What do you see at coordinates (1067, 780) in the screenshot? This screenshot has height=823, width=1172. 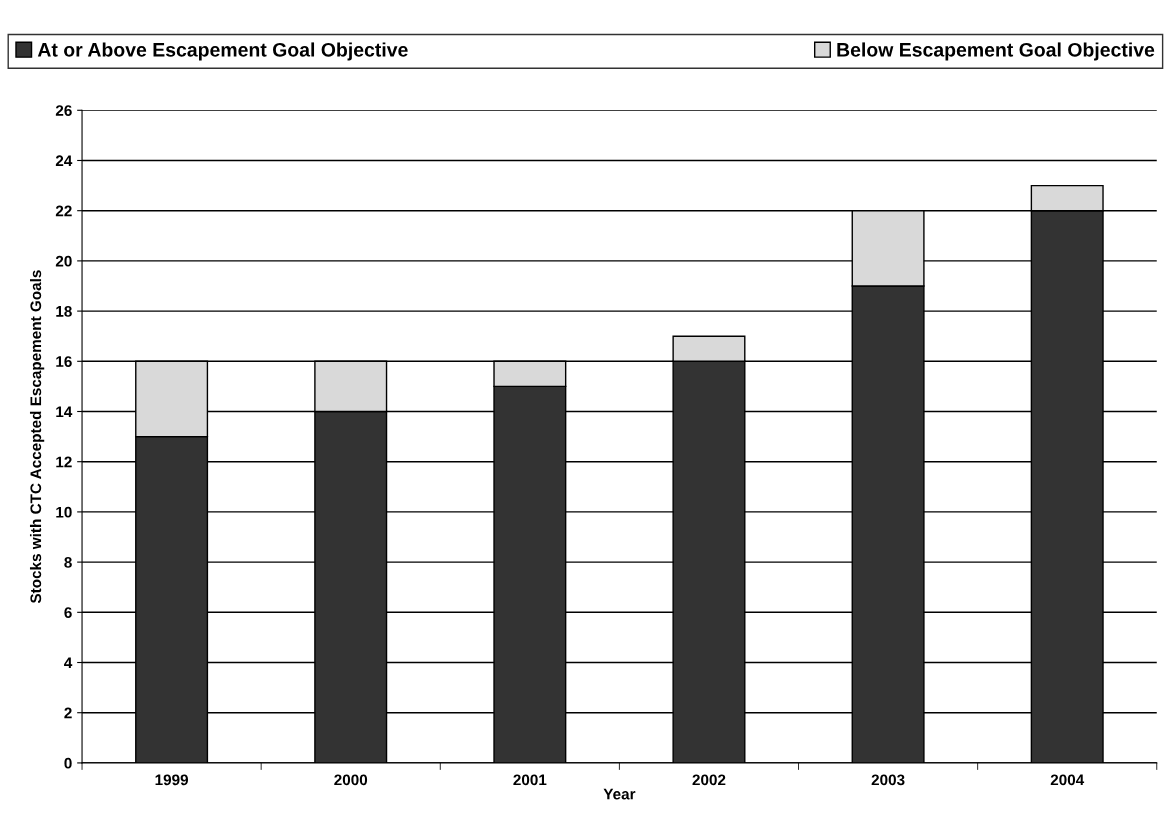 I see `x-tick-label: 2004` at bounding box center [1067, 780].